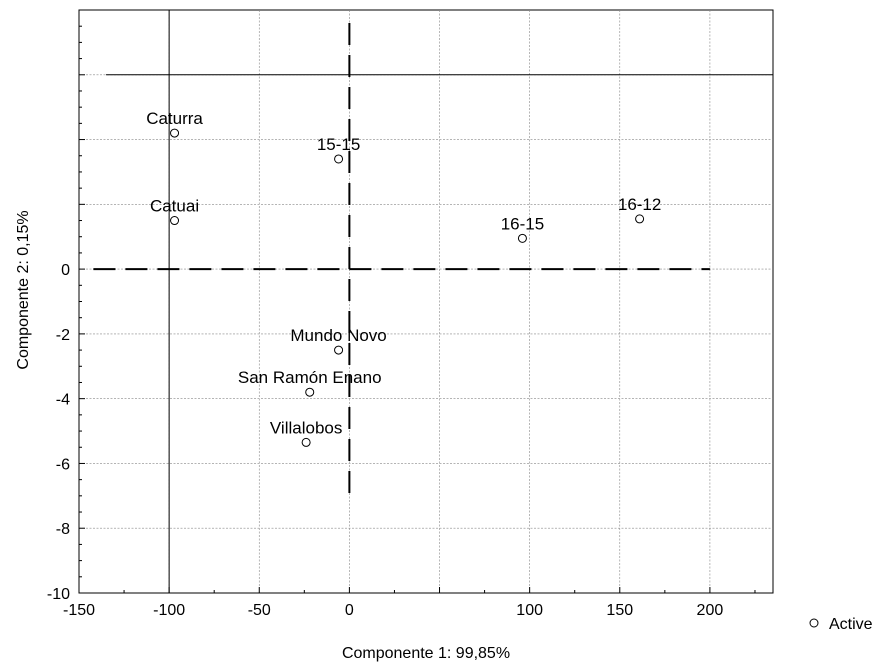 Image resolution: width=894 pixels, height=666 pixels. What do you see at coordinates (174, 206) in the screenshot?
I see `point-label: Catuai` at bounding box center [174, 206].